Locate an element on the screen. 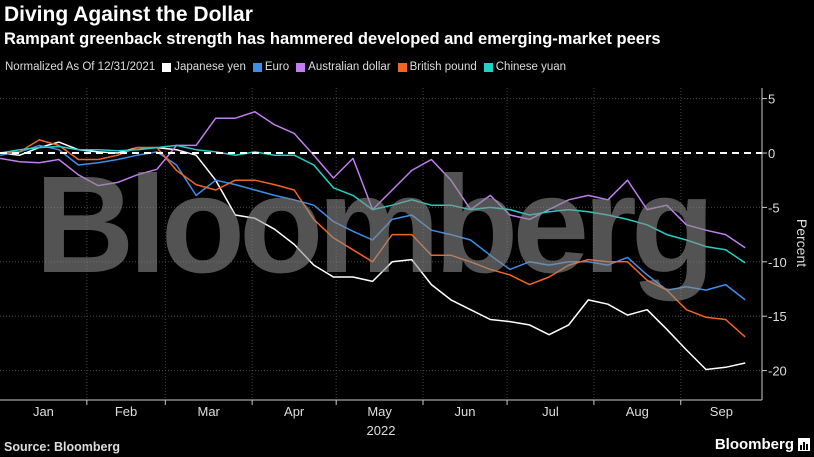  legend-label: Australian dollar is located at coordinates (349, 67).